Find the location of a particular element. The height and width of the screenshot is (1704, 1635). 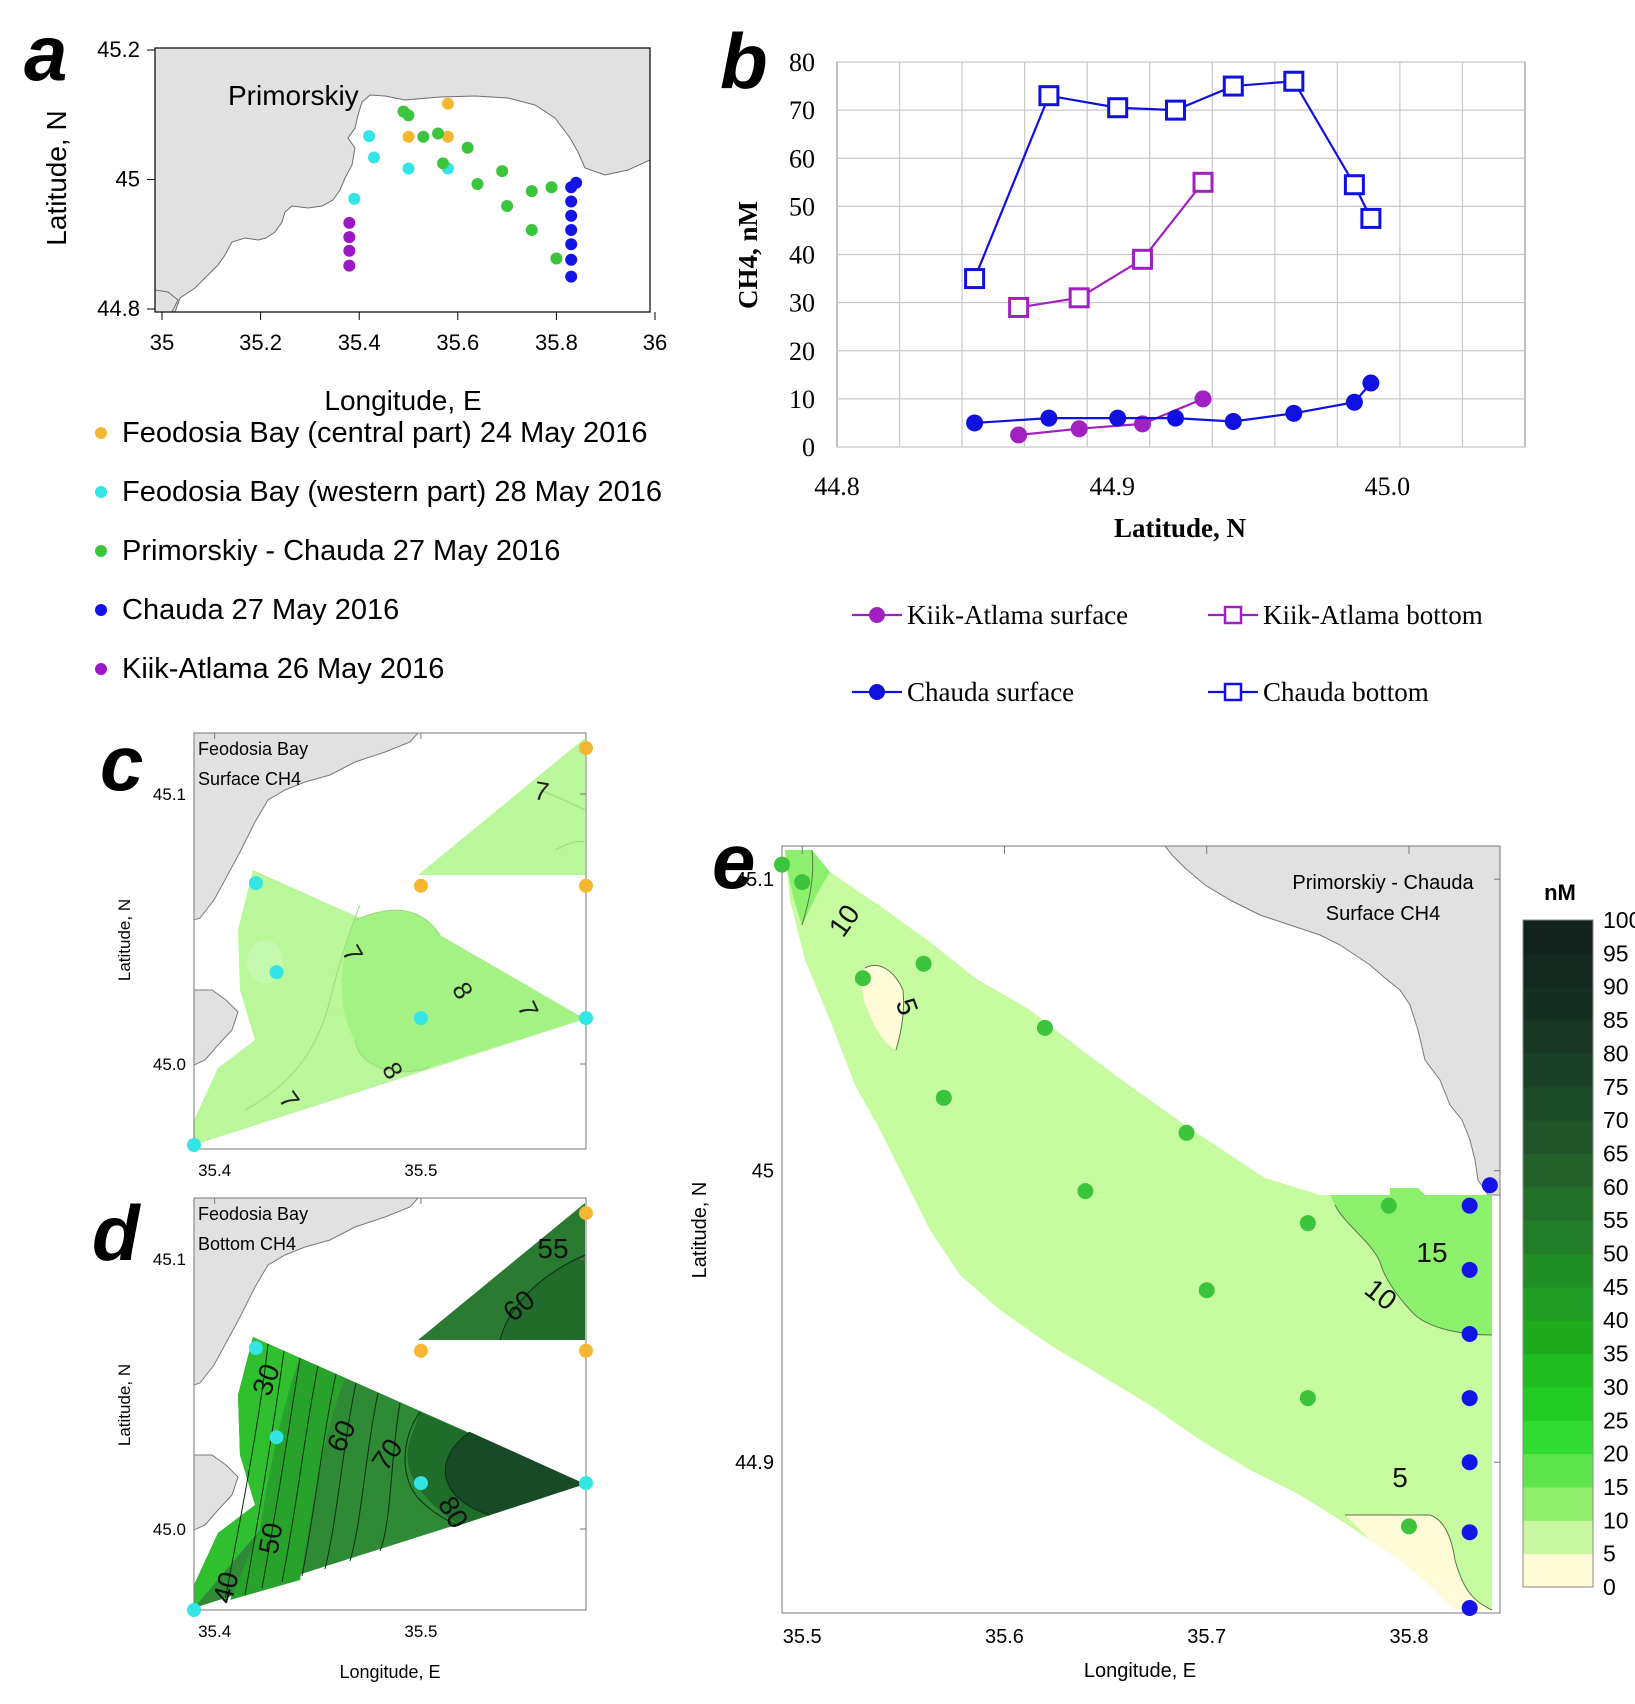

panel-d-contour-lines is located at coordinates (405, 1427).